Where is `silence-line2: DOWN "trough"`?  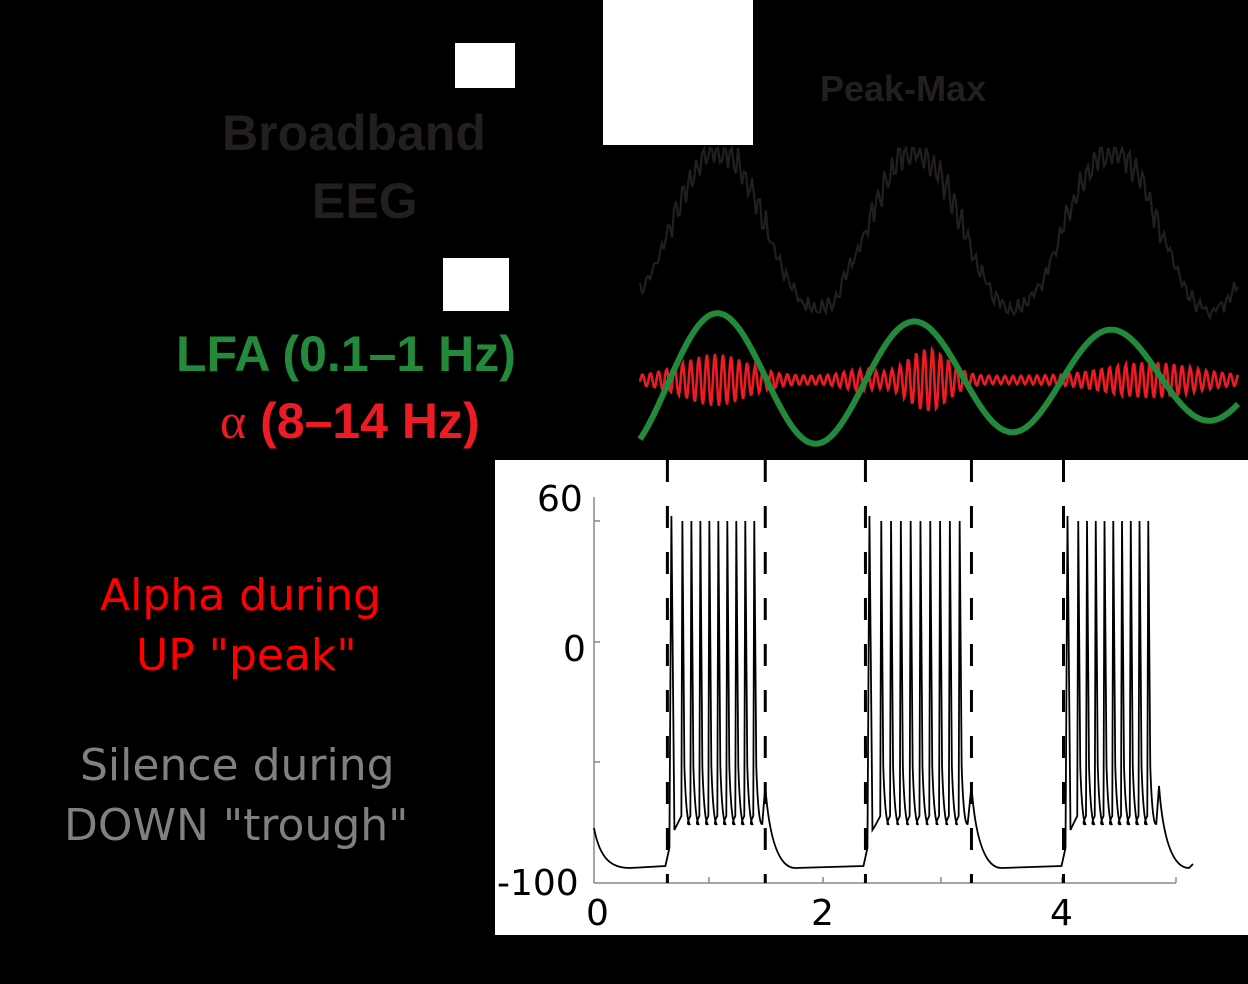
silence-line2: DOWN "trough" is located at coordinates (236, 825).